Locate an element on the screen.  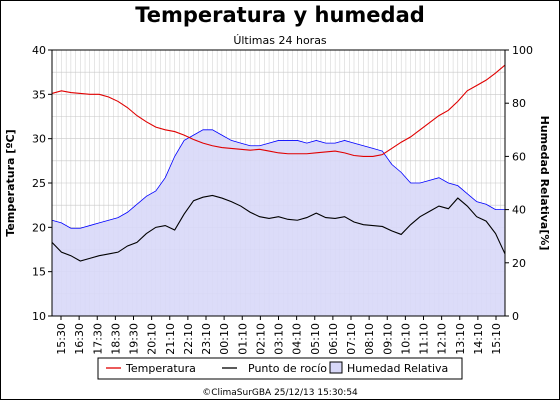
legend-label-punto-de-rocio: Punto de rocío is located at coordinates (287, 368).